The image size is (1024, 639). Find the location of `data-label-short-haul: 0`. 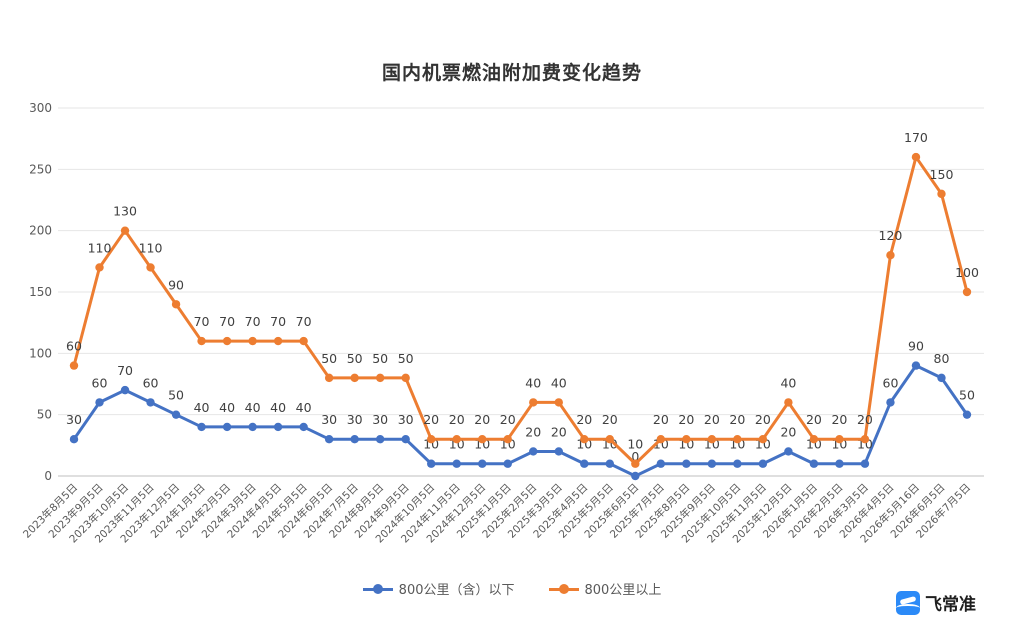

data-label-short-haul: 0 is located at coordinates (635, 456).